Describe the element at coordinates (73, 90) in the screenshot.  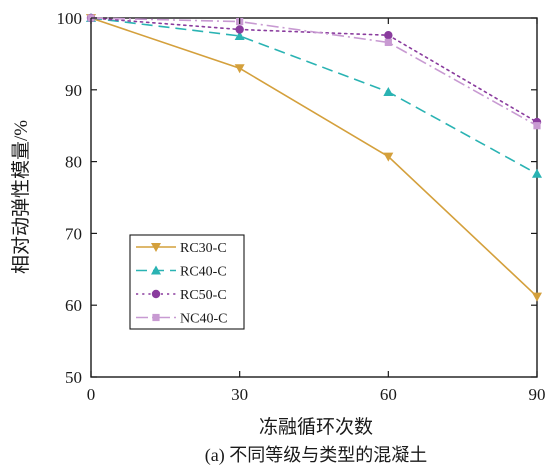
I see `y-tick-label: 90` at that location.